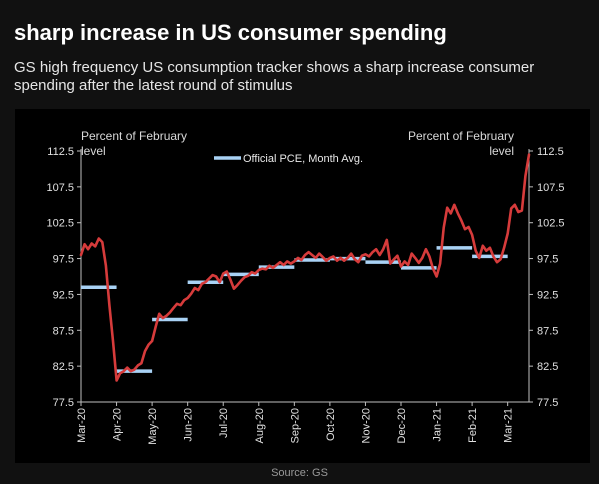 This screenshot has height=484, width=599. I want to click on y-tick-label-right: 107.5, so click(551, 188).